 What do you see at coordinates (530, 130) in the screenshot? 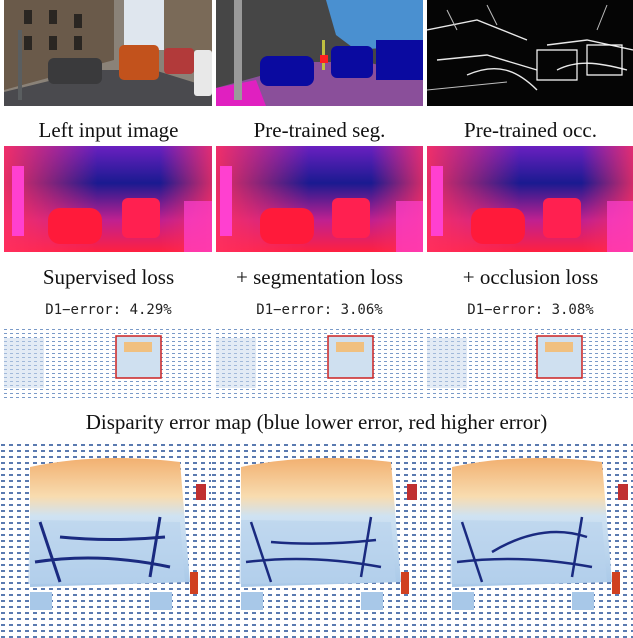
I see `caption-pretrained-occ: Pre-trained occ.` at bounding box center [530, 130].